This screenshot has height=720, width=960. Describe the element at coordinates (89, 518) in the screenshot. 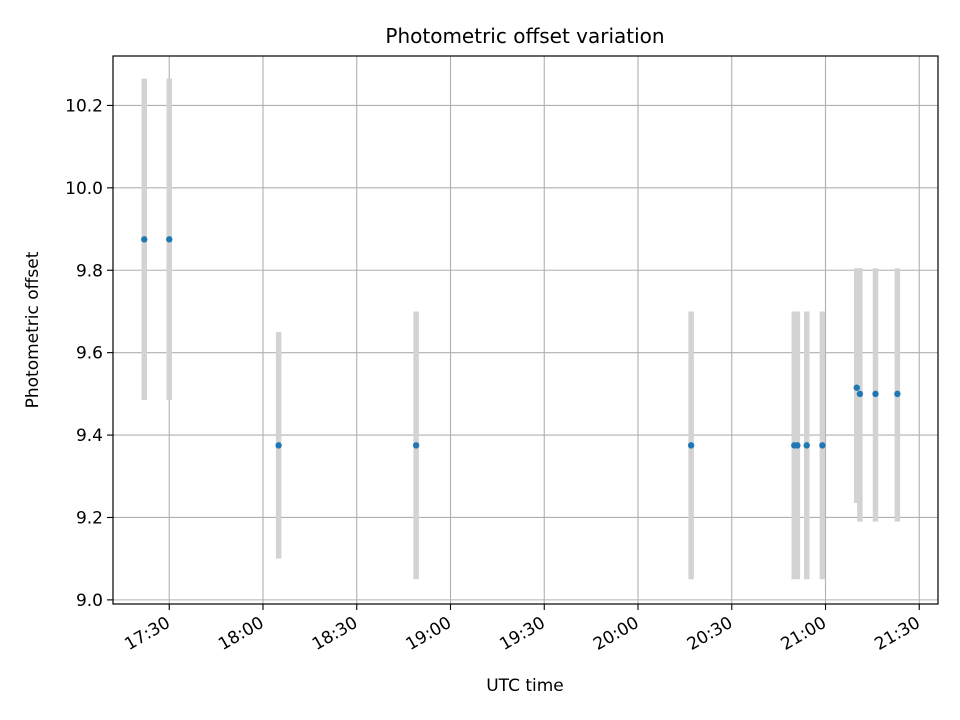

I see `y-tick-label: 9.2` at that location.